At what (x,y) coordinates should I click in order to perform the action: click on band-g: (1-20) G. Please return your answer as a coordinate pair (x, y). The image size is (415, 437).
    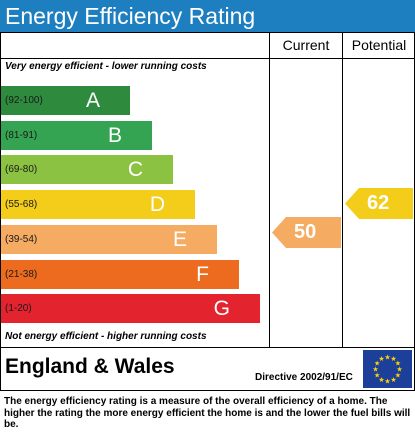
    Looking at the image, I should click on (130, 308).